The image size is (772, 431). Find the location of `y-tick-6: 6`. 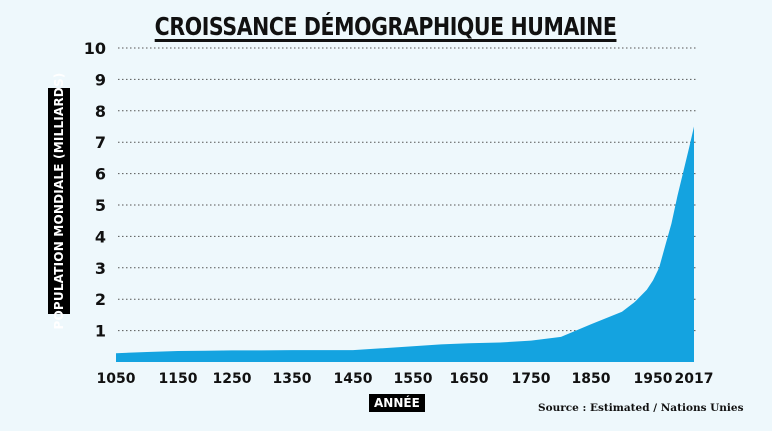

y-tick-6: 6 is located at coordinates (100, 174).